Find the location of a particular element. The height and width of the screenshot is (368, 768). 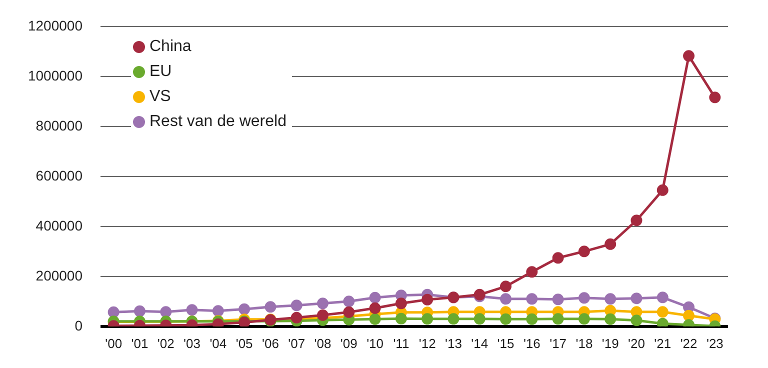

x-tick-label: '16 is located at coordinates (531, 343).